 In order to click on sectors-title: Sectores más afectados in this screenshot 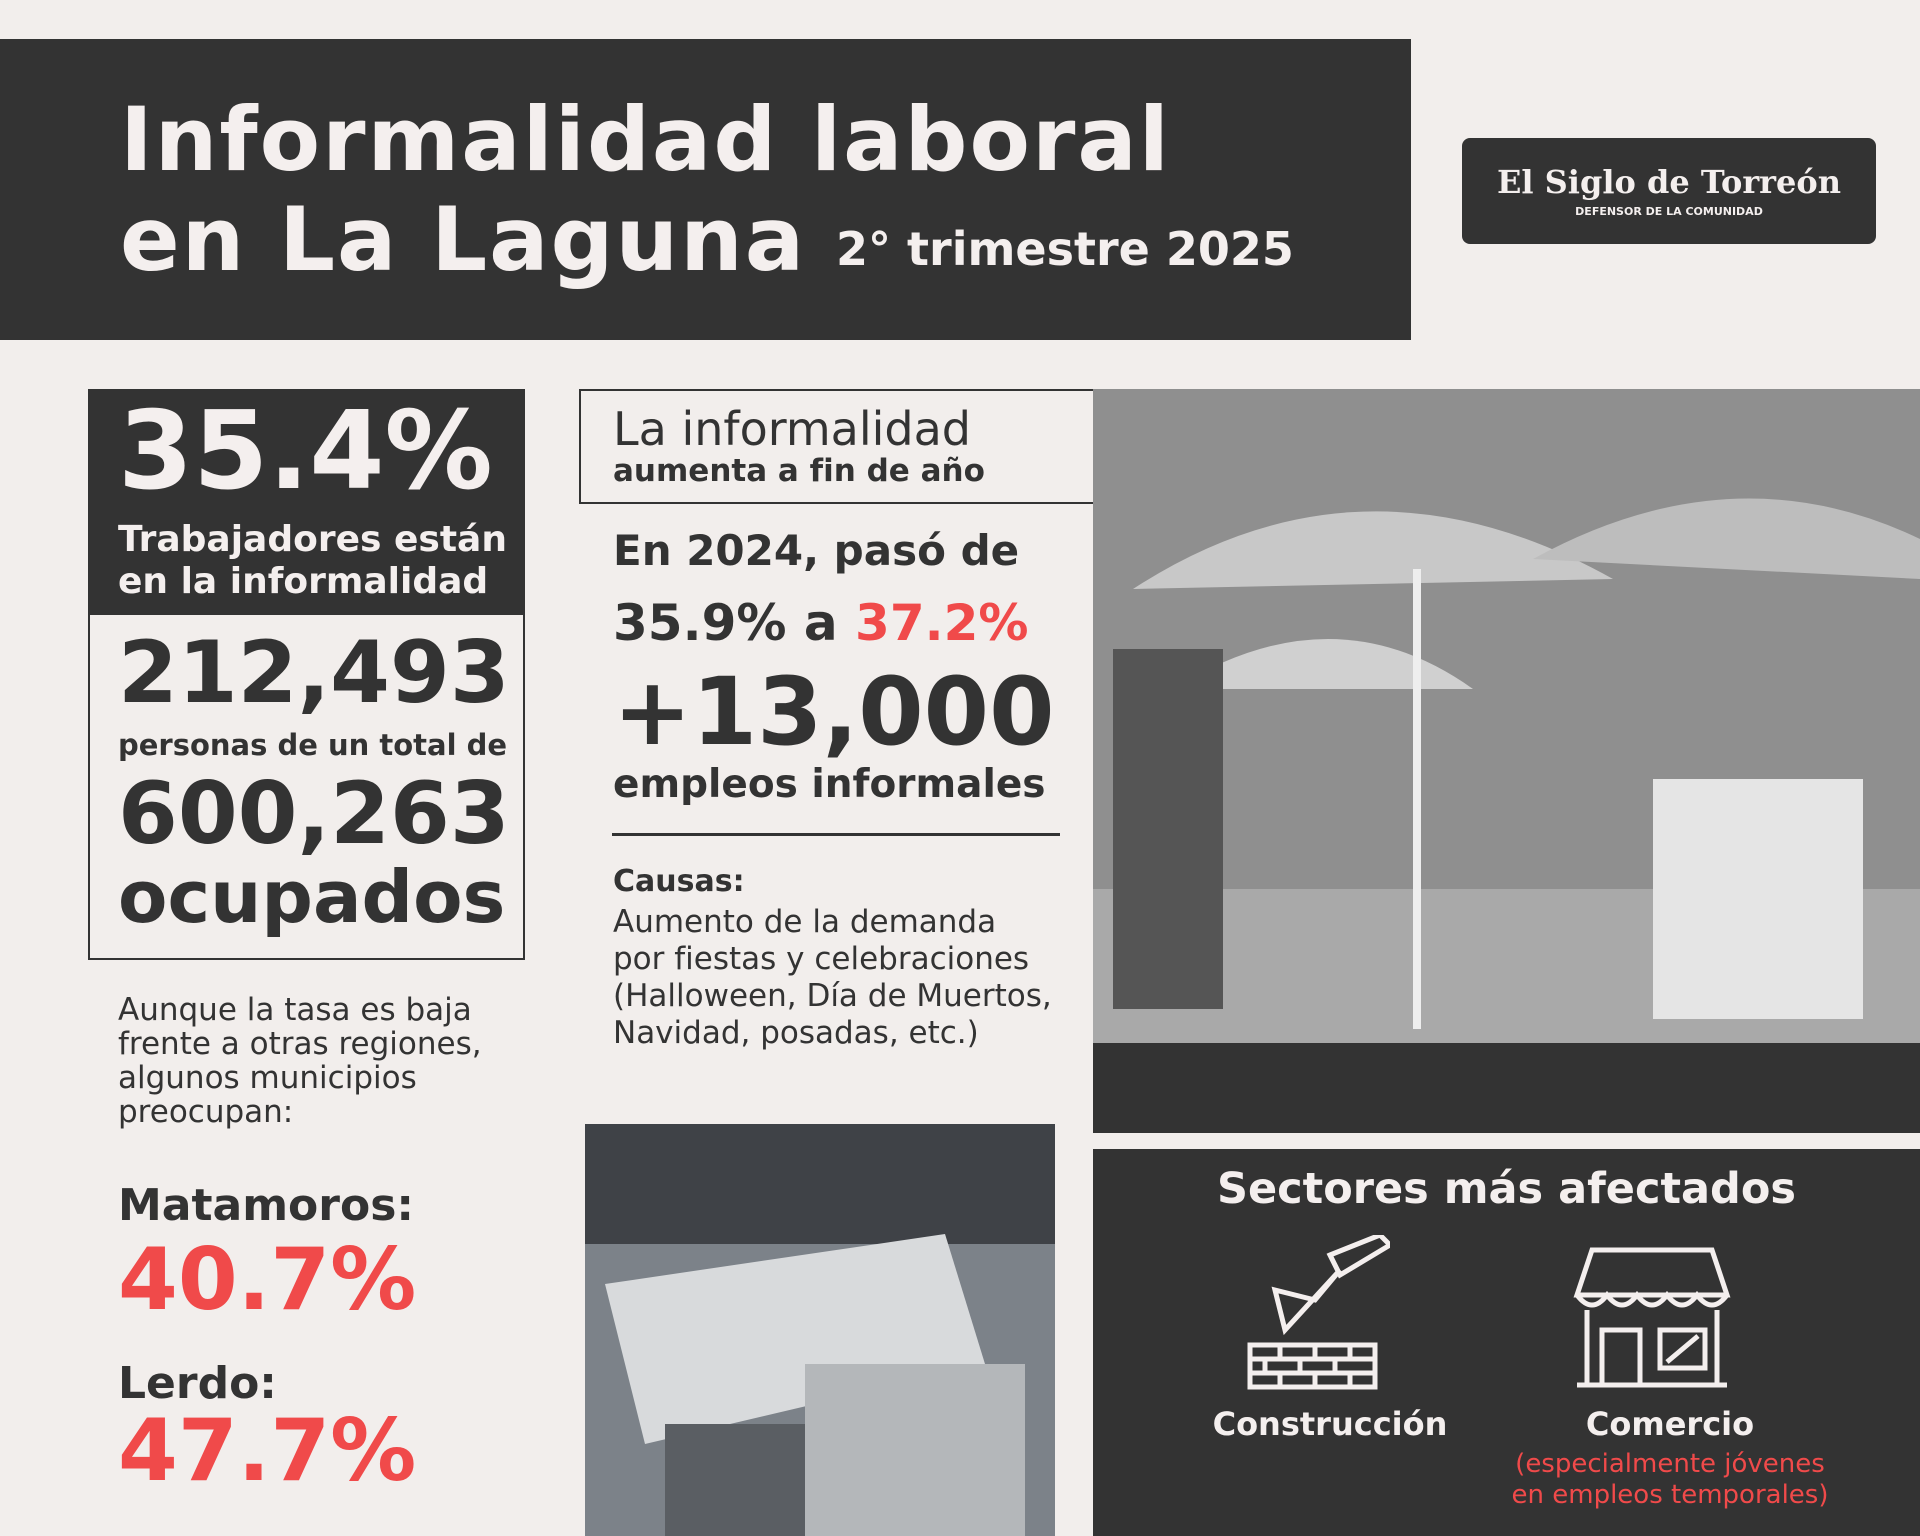, I will do `click(1506, 1189)`.